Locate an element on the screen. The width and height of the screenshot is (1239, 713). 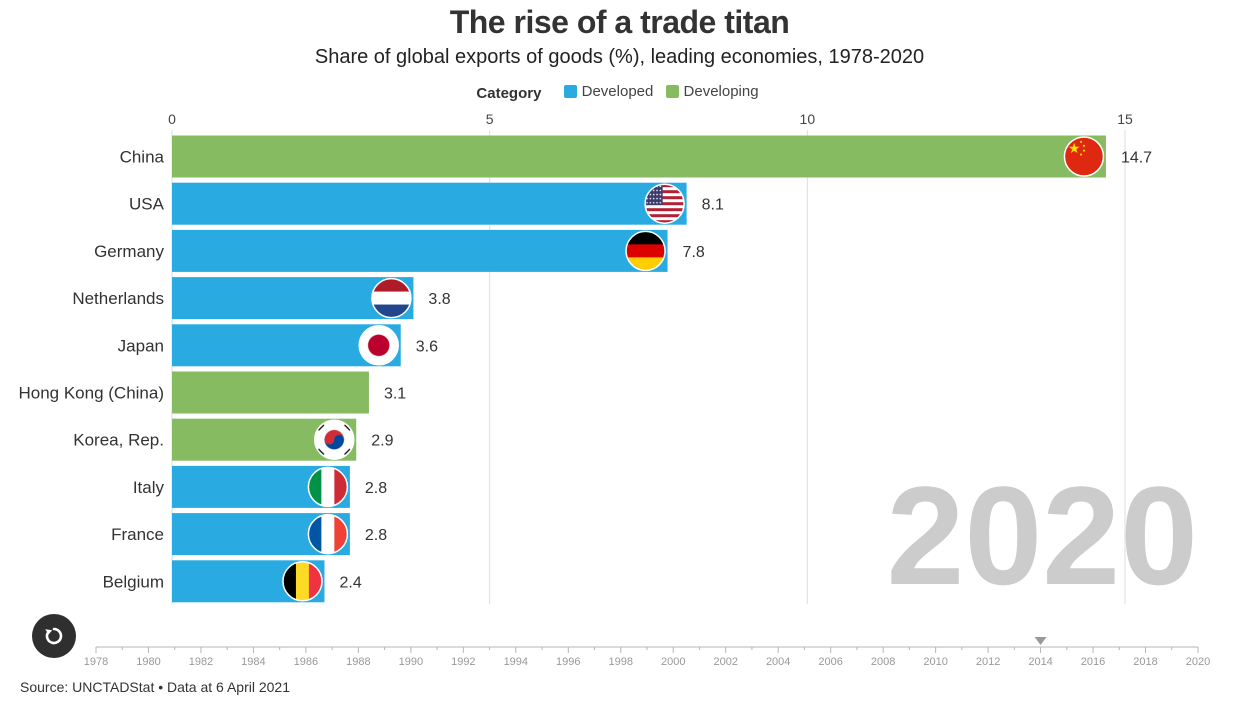
category-label: Korea, Rep. is located at coordinates (118, 440).